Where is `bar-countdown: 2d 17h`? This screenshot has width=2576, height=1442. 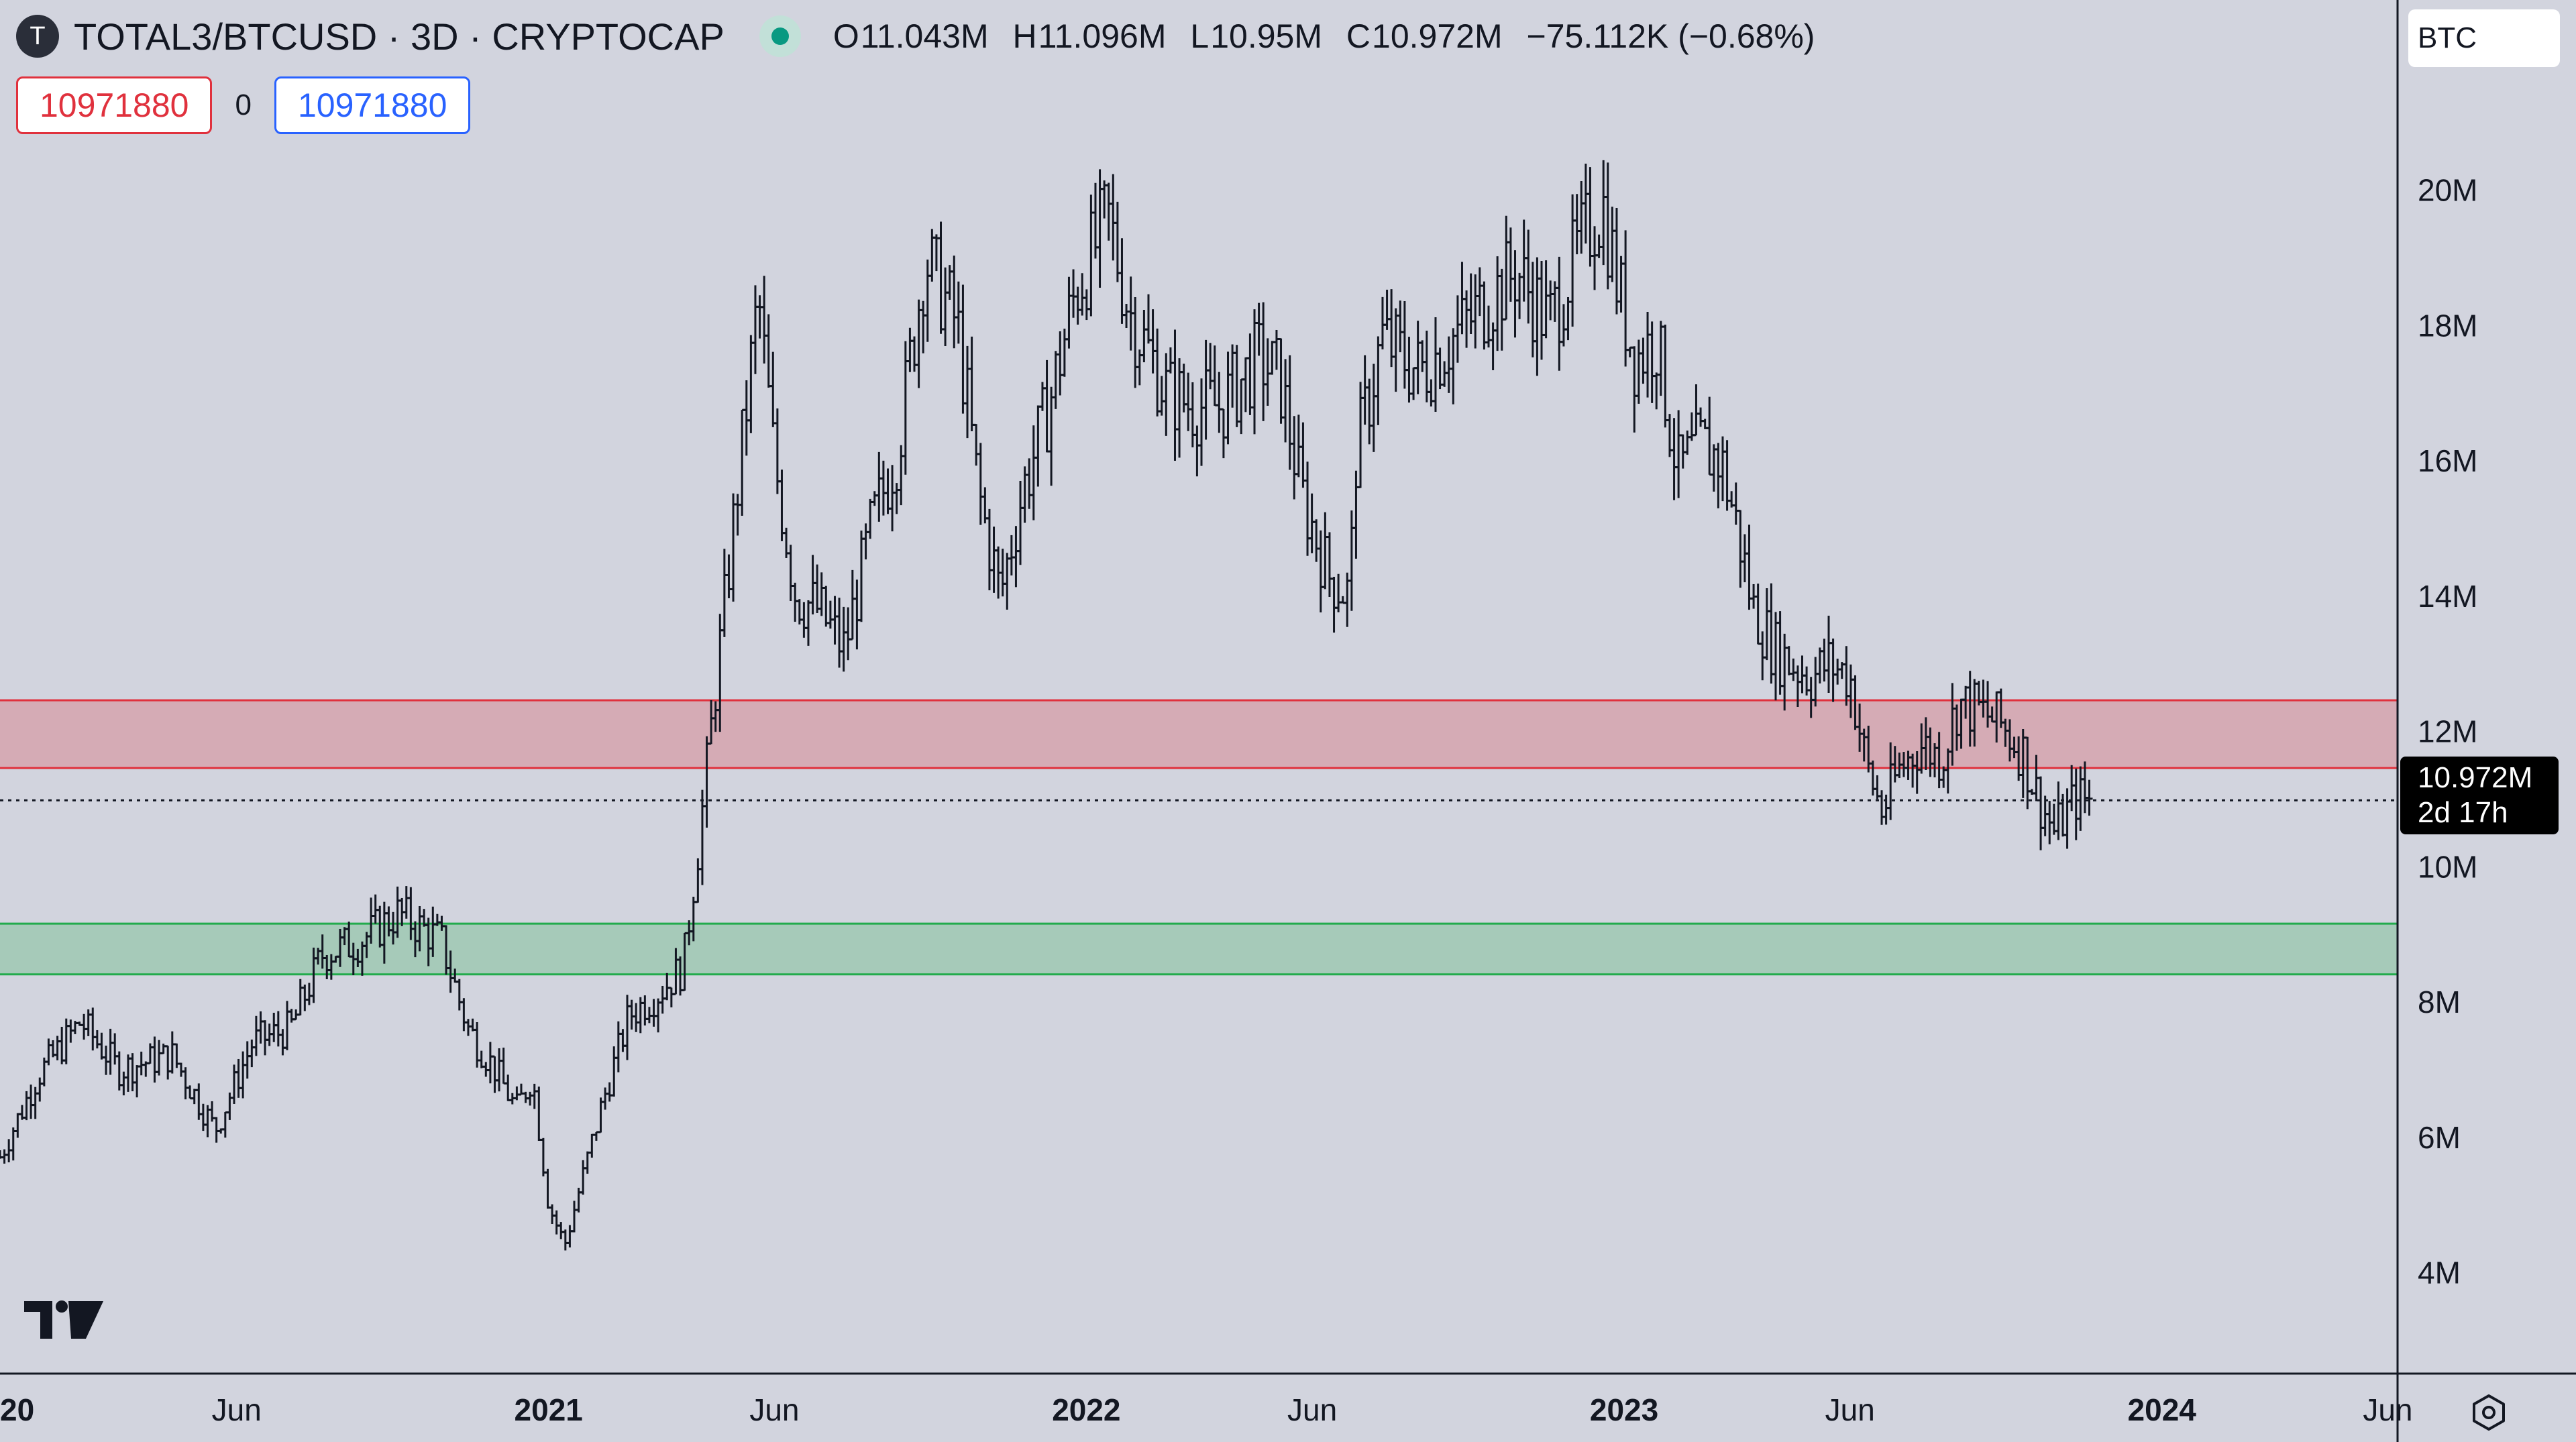
bar-countdown: 2d 17h is located at coordinates (2463, 812).